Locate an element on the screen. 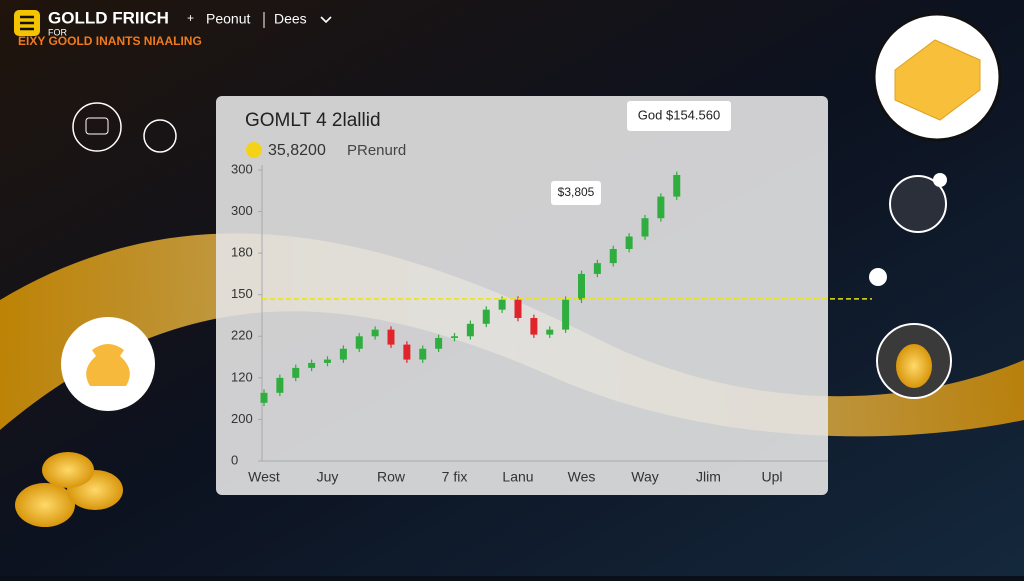 The width and height of the screenshot is (1024, 581). x-tick-label: 7 fix is located at coordinates (455, 477).